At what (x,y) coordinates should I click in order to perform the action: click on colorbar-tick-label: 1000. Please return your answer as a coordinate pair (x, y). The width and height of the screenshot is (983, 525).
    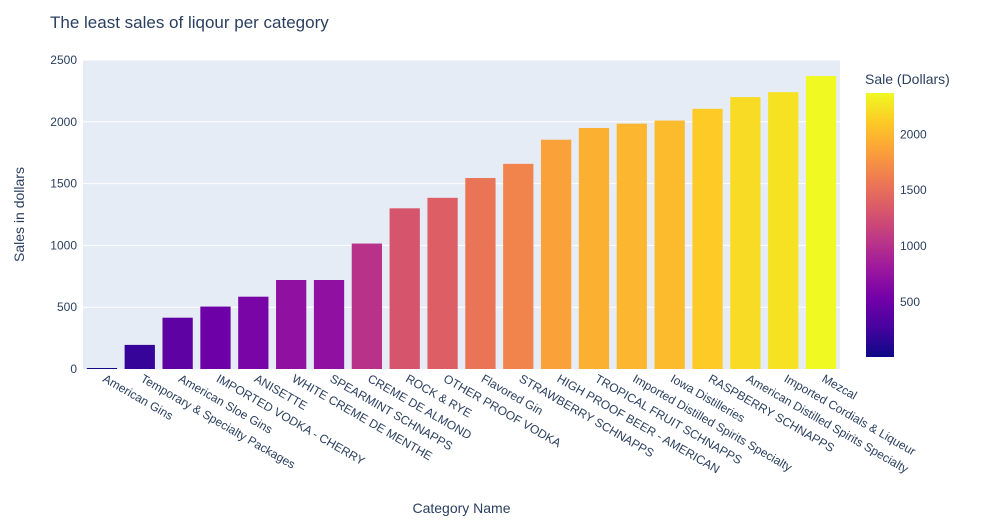
    Looking at the image, I should click on (913, 246).